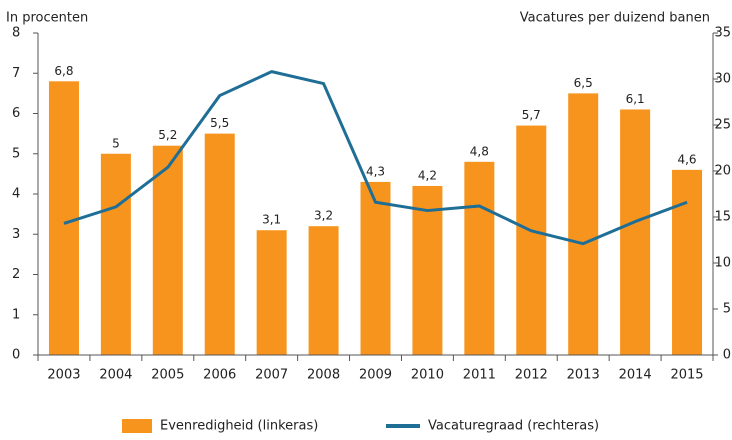 This screenshot has height=440, width=732. What do you see at coordinates (427, 175) in the screenshot?
I see `value-label: 4,2` at bounding box center [427, 175].